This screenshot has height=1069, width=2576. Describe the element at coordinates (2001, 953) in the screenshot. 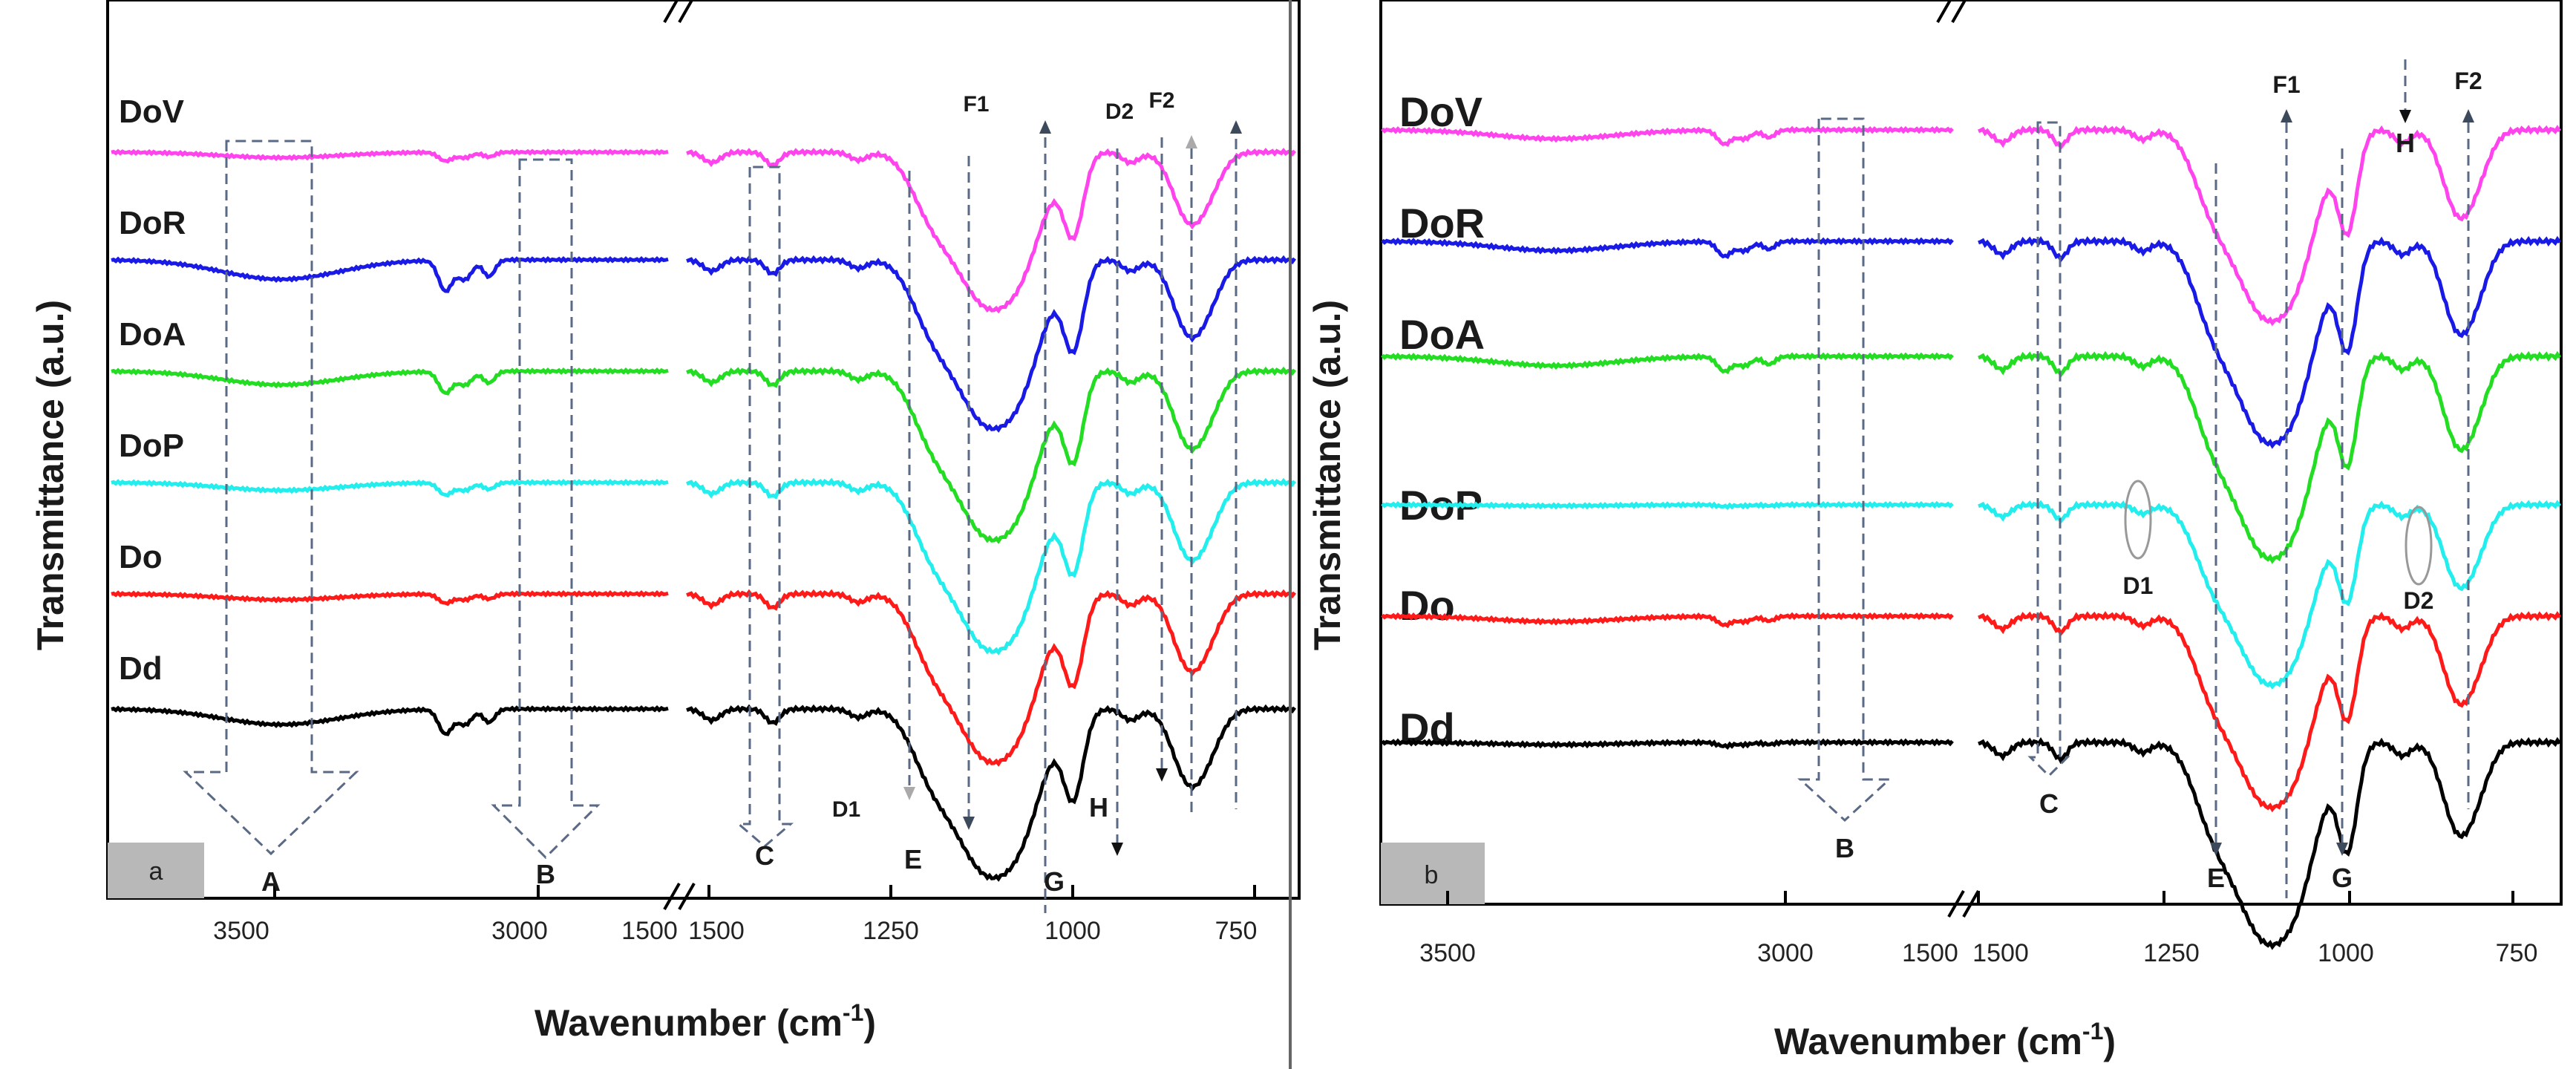

I see `panel-b-tick-1500: 1500` at that location.